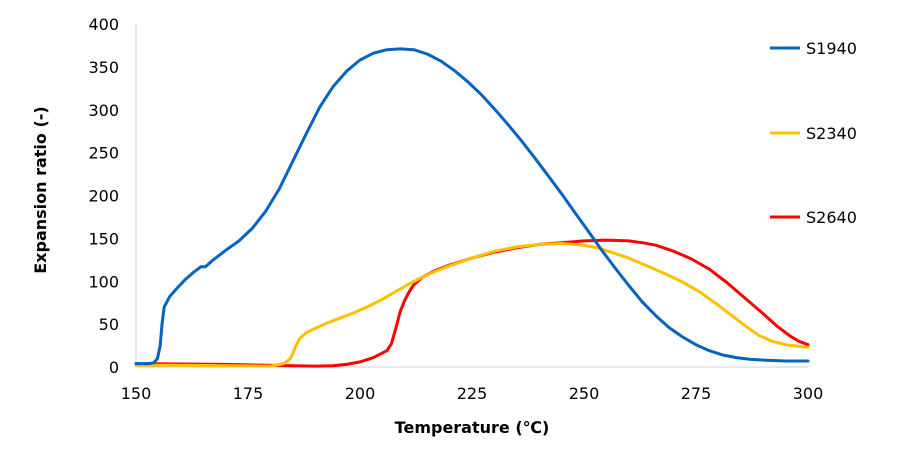 The height and width of the screenshot is (474, 920). Describe the element at coordinates (114, 367) in the screenshot. I see `y-tick-label: 0` at that location.